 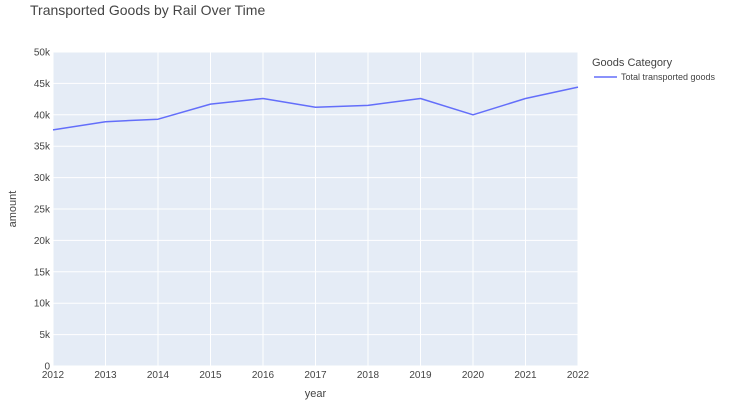 I want to click on series-line, so click(x=315, y=108).